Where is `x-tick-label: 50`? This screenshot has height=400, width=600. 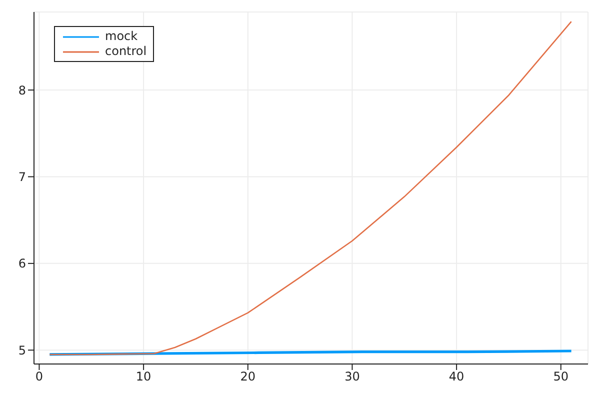 x-tick-label: 50 is located at coordinates (561, 377).